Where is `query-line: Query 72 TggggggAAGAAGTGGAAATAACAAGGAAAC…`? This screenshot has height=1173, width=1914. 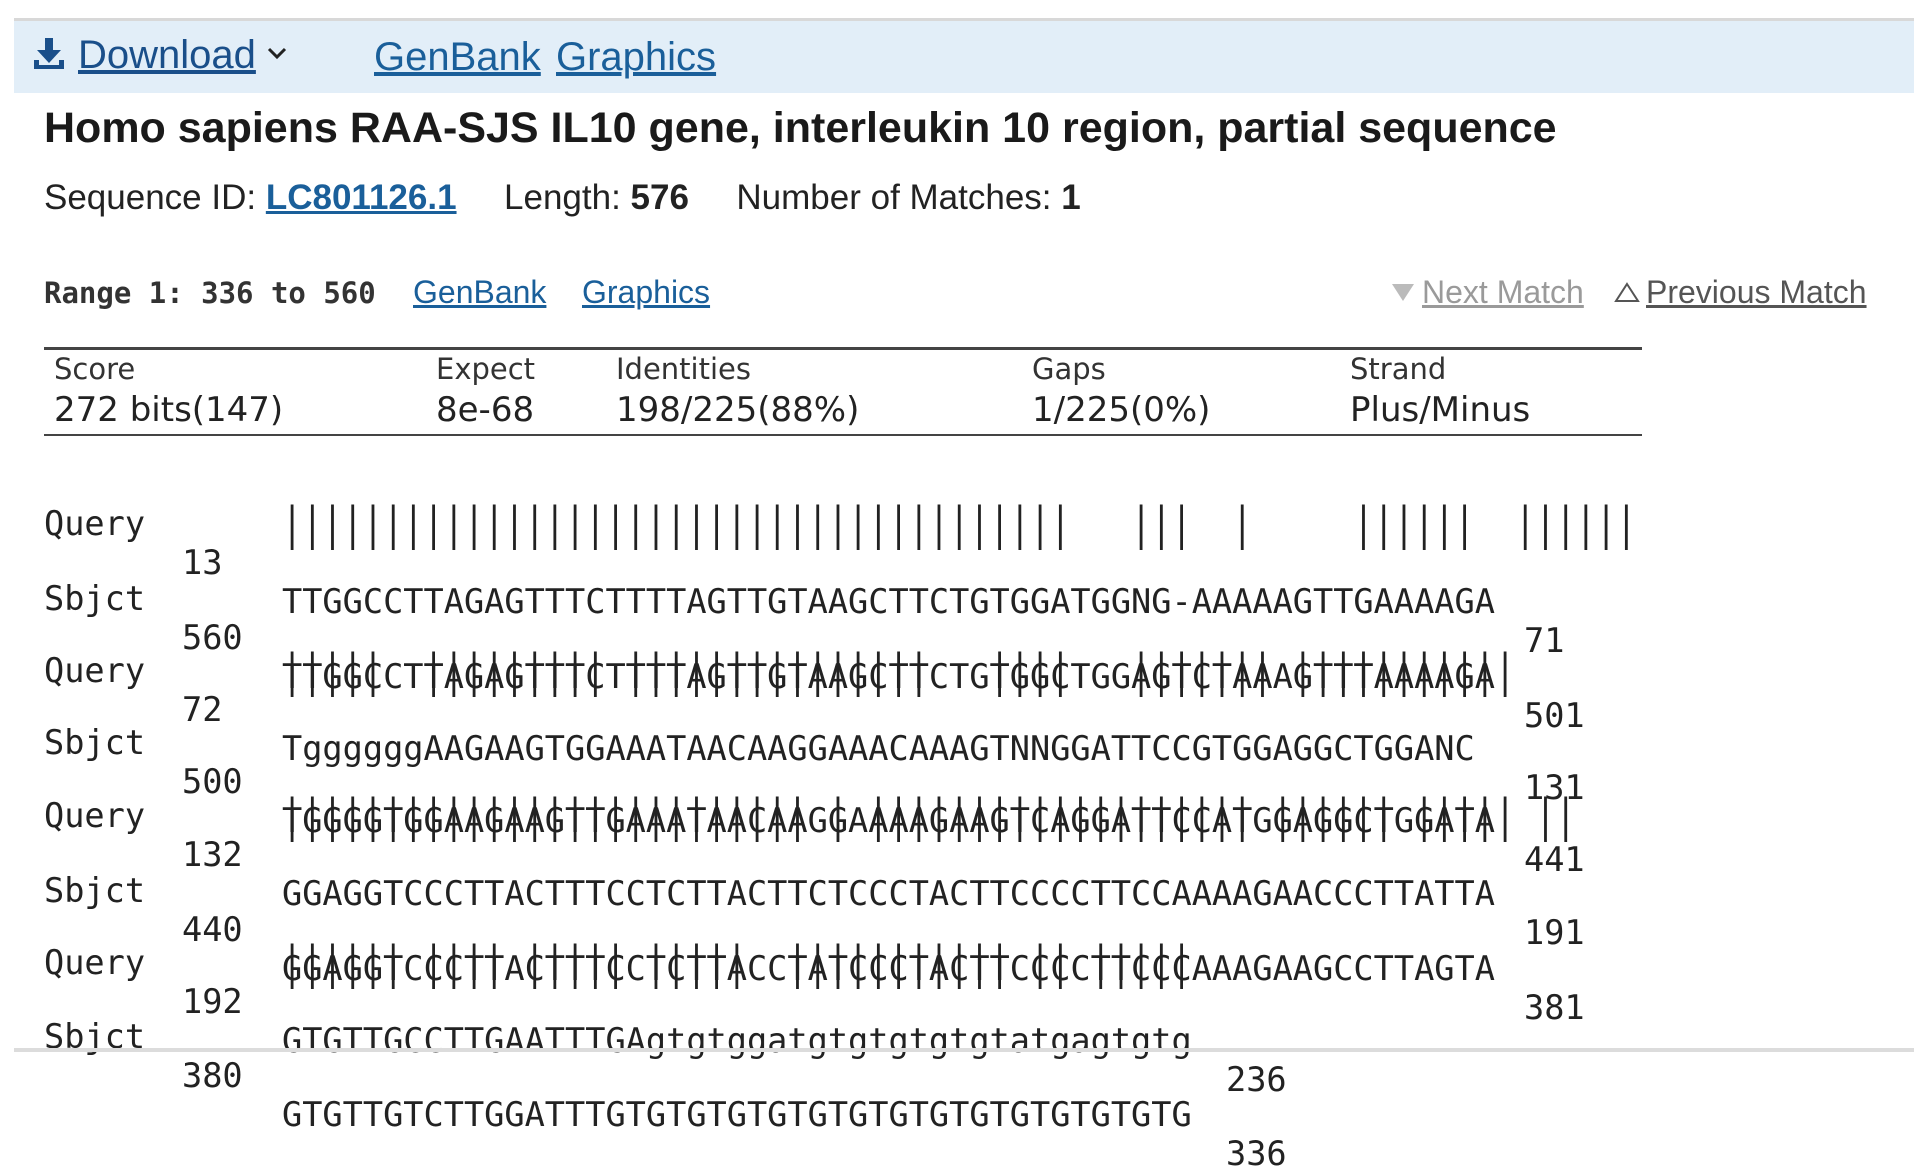 query-line: Query 72 TggggggAAGAAGTGGAAATAACAAGGAAAC… is located at coordinates (792, 709).